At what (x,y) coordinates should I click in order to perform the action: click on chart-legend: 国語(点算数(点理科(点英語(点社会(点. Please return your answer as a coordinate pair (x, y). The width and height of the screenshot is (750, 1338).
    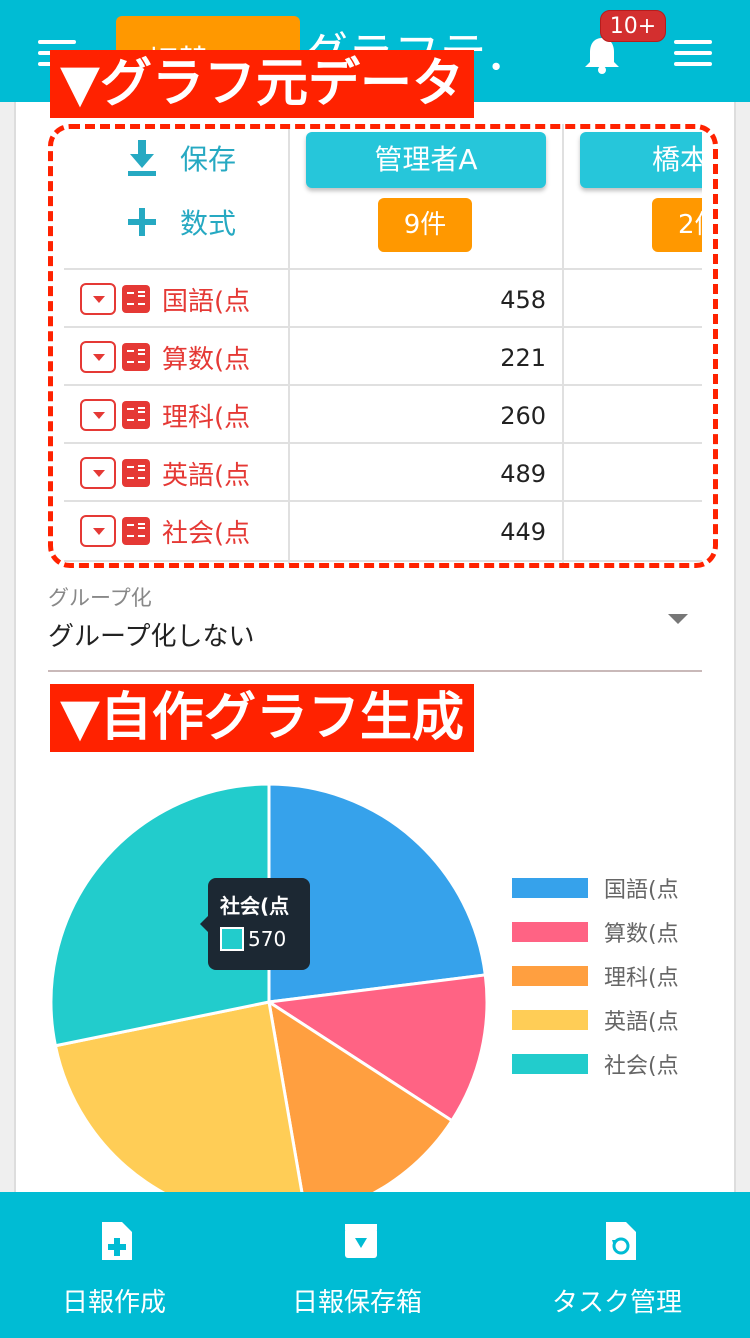
    Looking at the image, I should click on (595, 976).